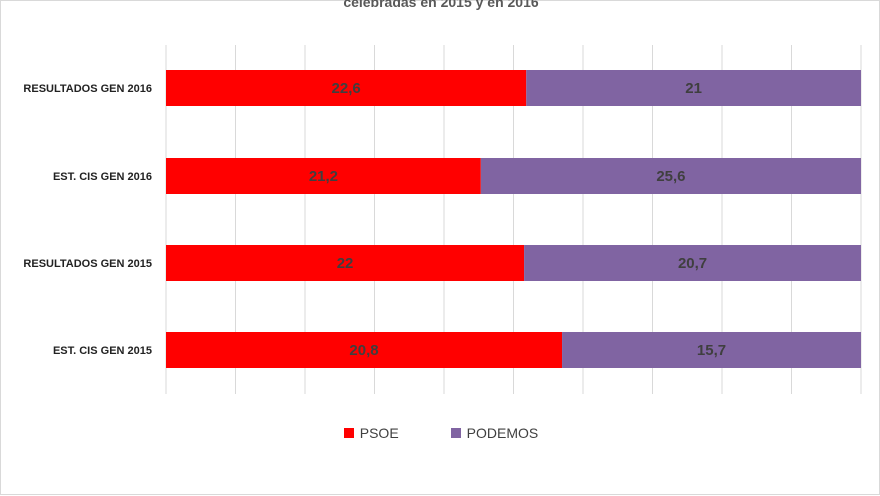 This screenshot has height=496, width=880. Describe the element at coordinates (441, 5) in the screenshot. I see `chart-title: celebradas en 2015 y en 2016` at that location.